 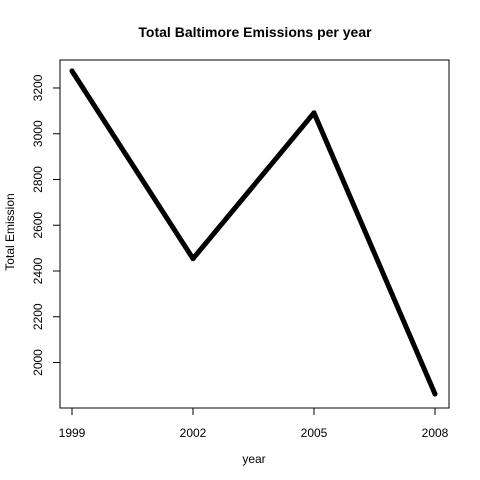 I want to click on y-tick-label-1: 2200, so click(x=38, y=316).